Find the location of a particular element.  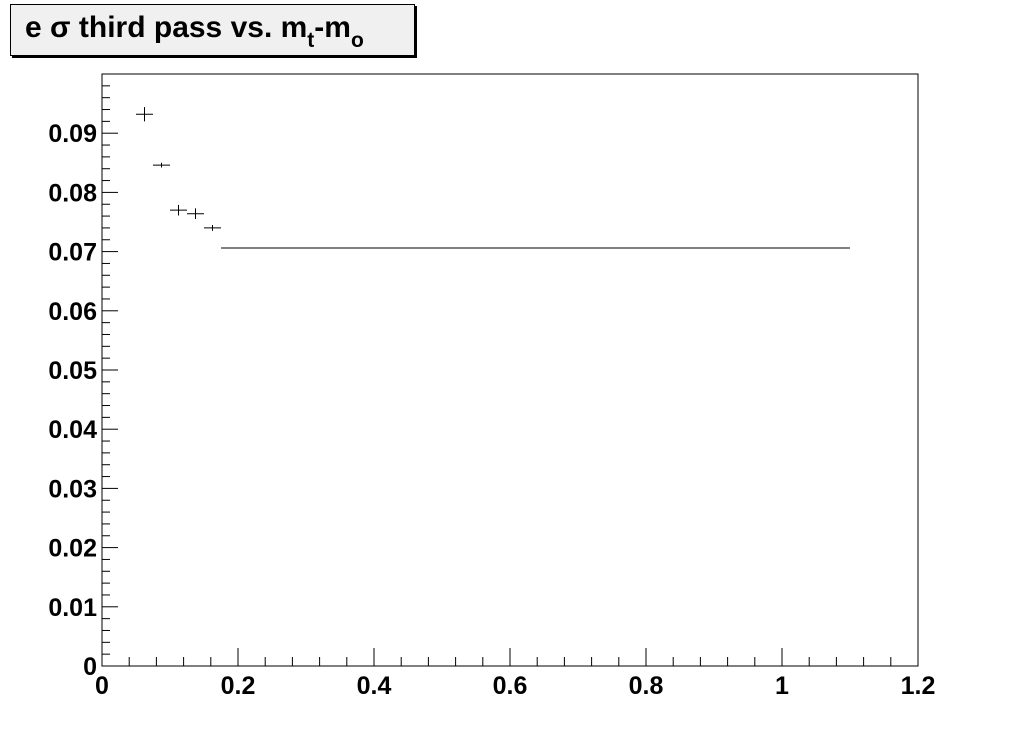

y-tick-label: 0.05 is located at coordinates (72, 371).